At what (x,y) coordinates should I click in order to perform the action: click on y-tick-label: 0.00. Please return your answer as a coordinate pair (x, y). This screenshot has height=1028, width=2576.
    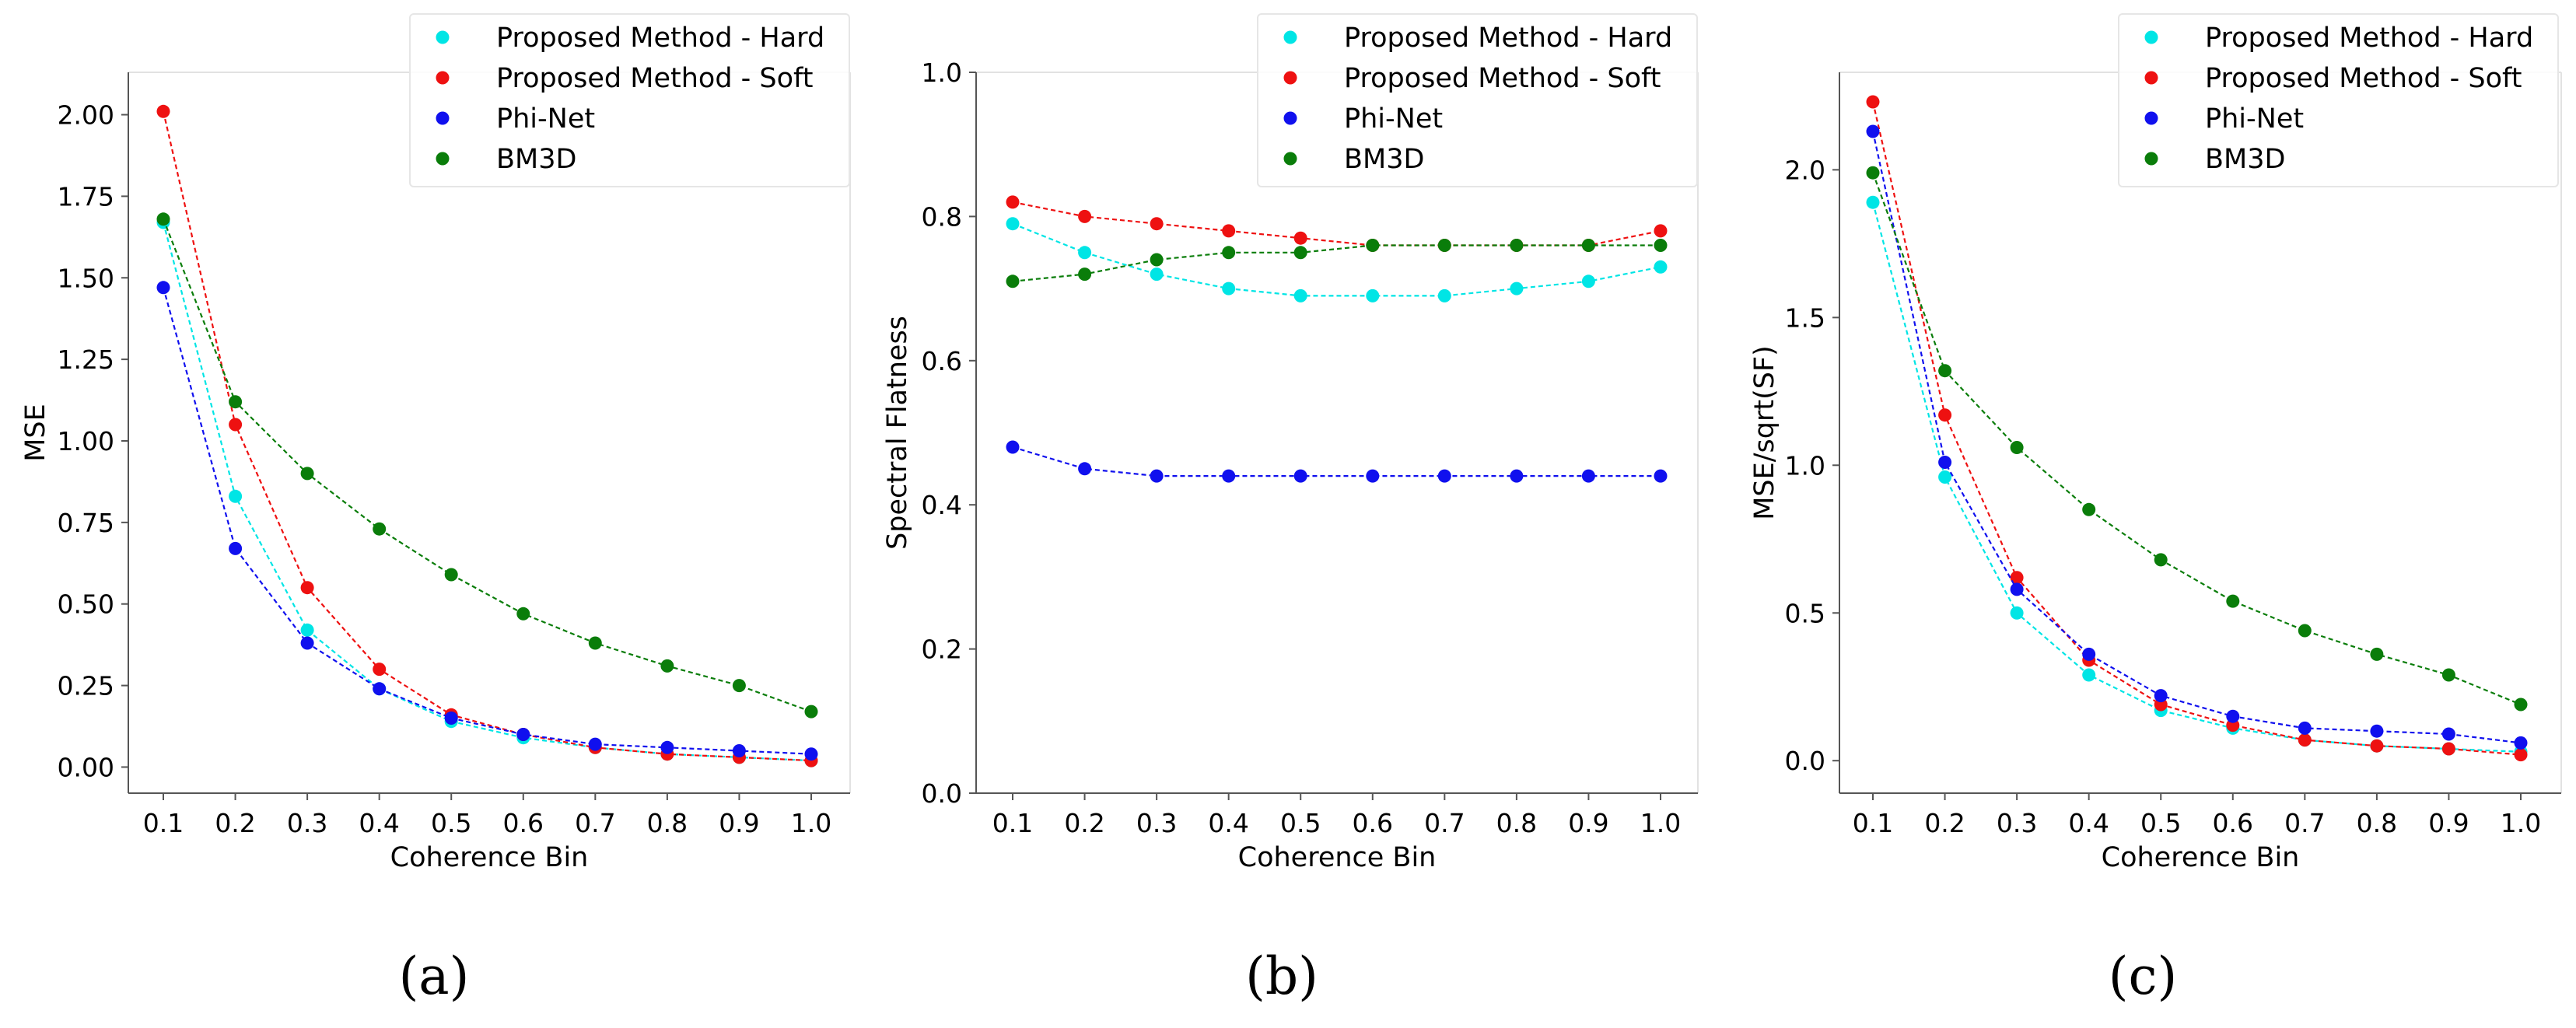
    Looking at the image, I should click on (86, 767).